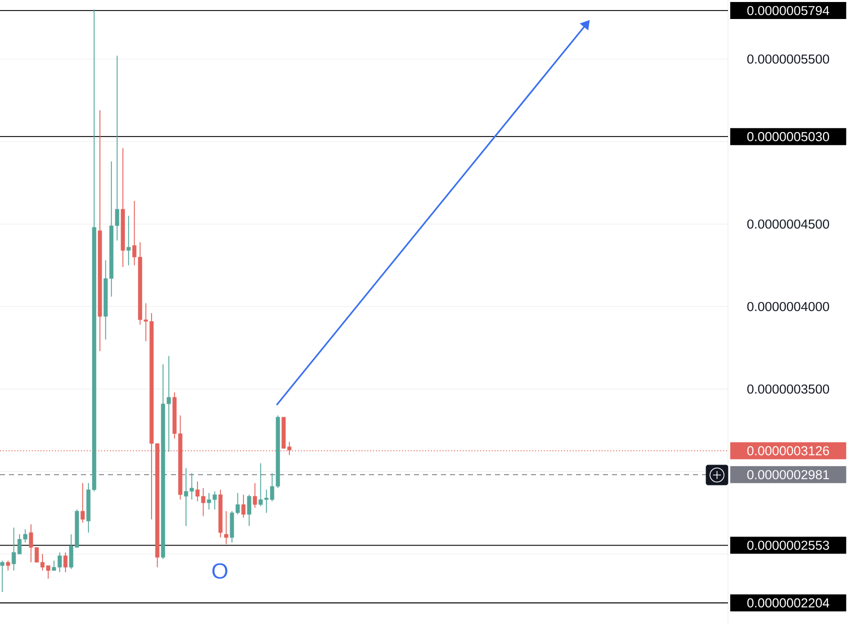 Image resolution: width=850 pixels, height=624 pixels. I want to click on ref-line-label: 0.0000003126, so click(788, 451).